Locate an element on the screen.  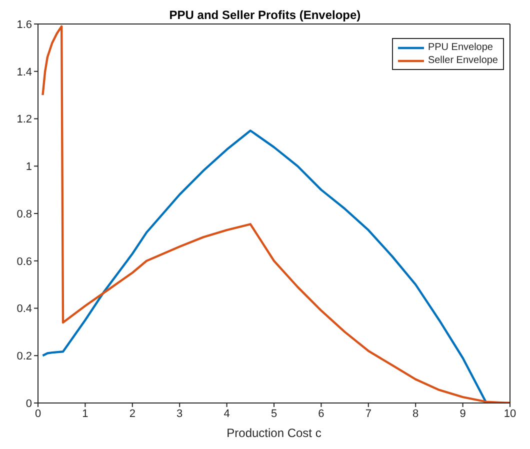
x-tick-label: 8 is located at coordinates (415, 414).